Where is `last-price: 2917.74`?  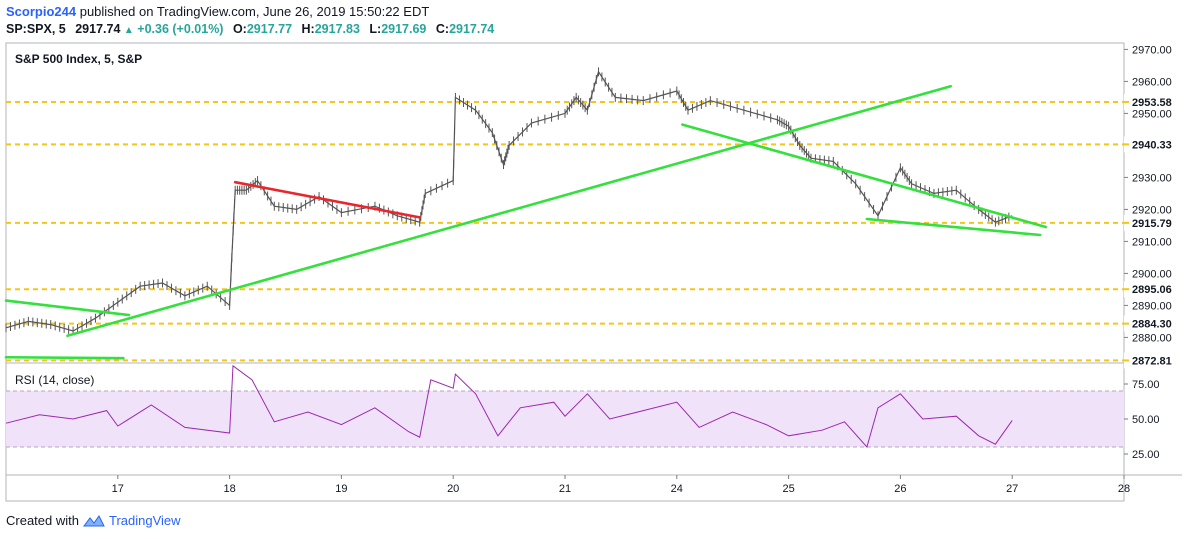 last-price: 2917.74 is located at coordinates (98, 29).